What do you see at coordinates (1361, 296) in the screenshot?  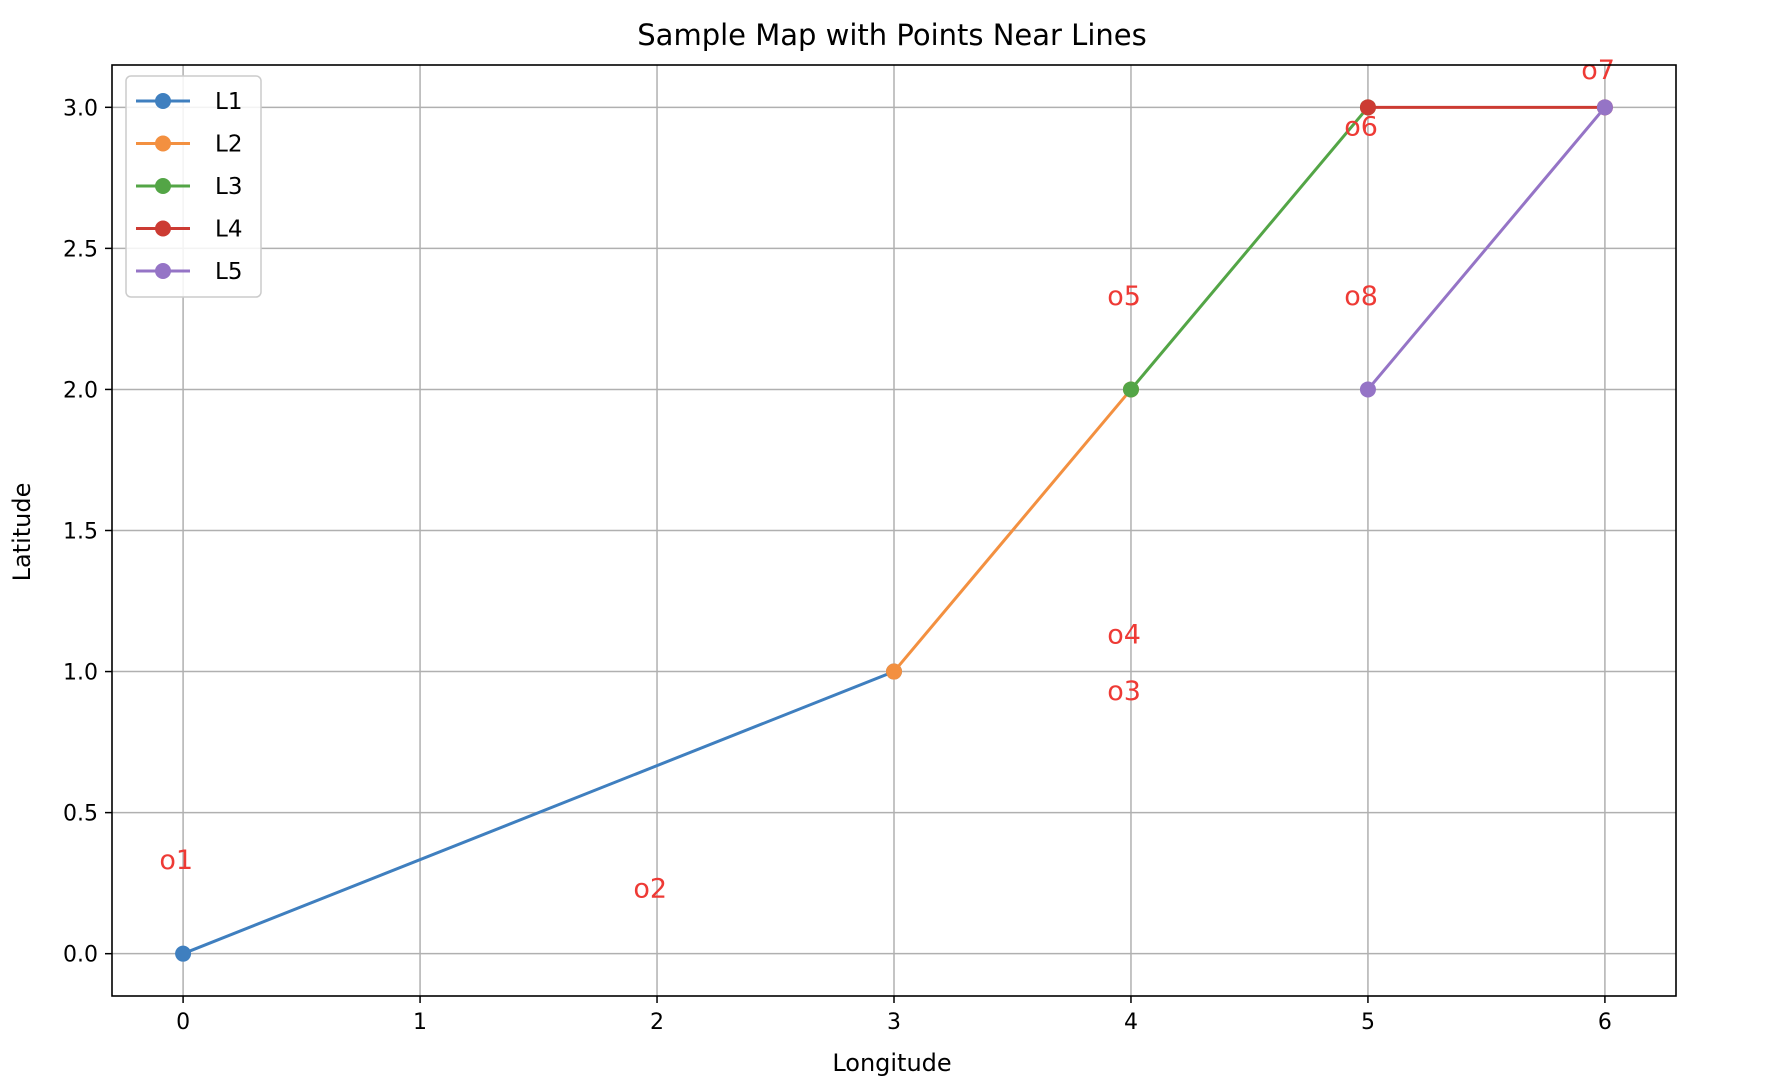 I see `annotation-o8: o8` at bounding box center [1361, 296].